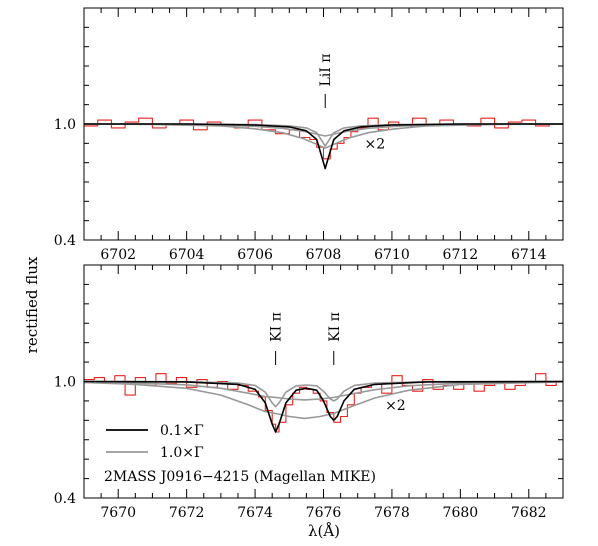  I want to click on legend-label: 0.1×Γ, so click(182, 431).